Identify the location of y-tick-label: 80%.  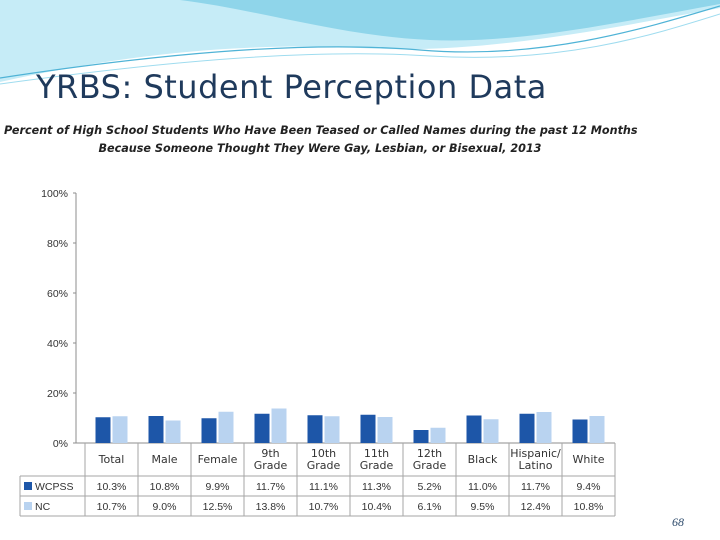
(57, 244).